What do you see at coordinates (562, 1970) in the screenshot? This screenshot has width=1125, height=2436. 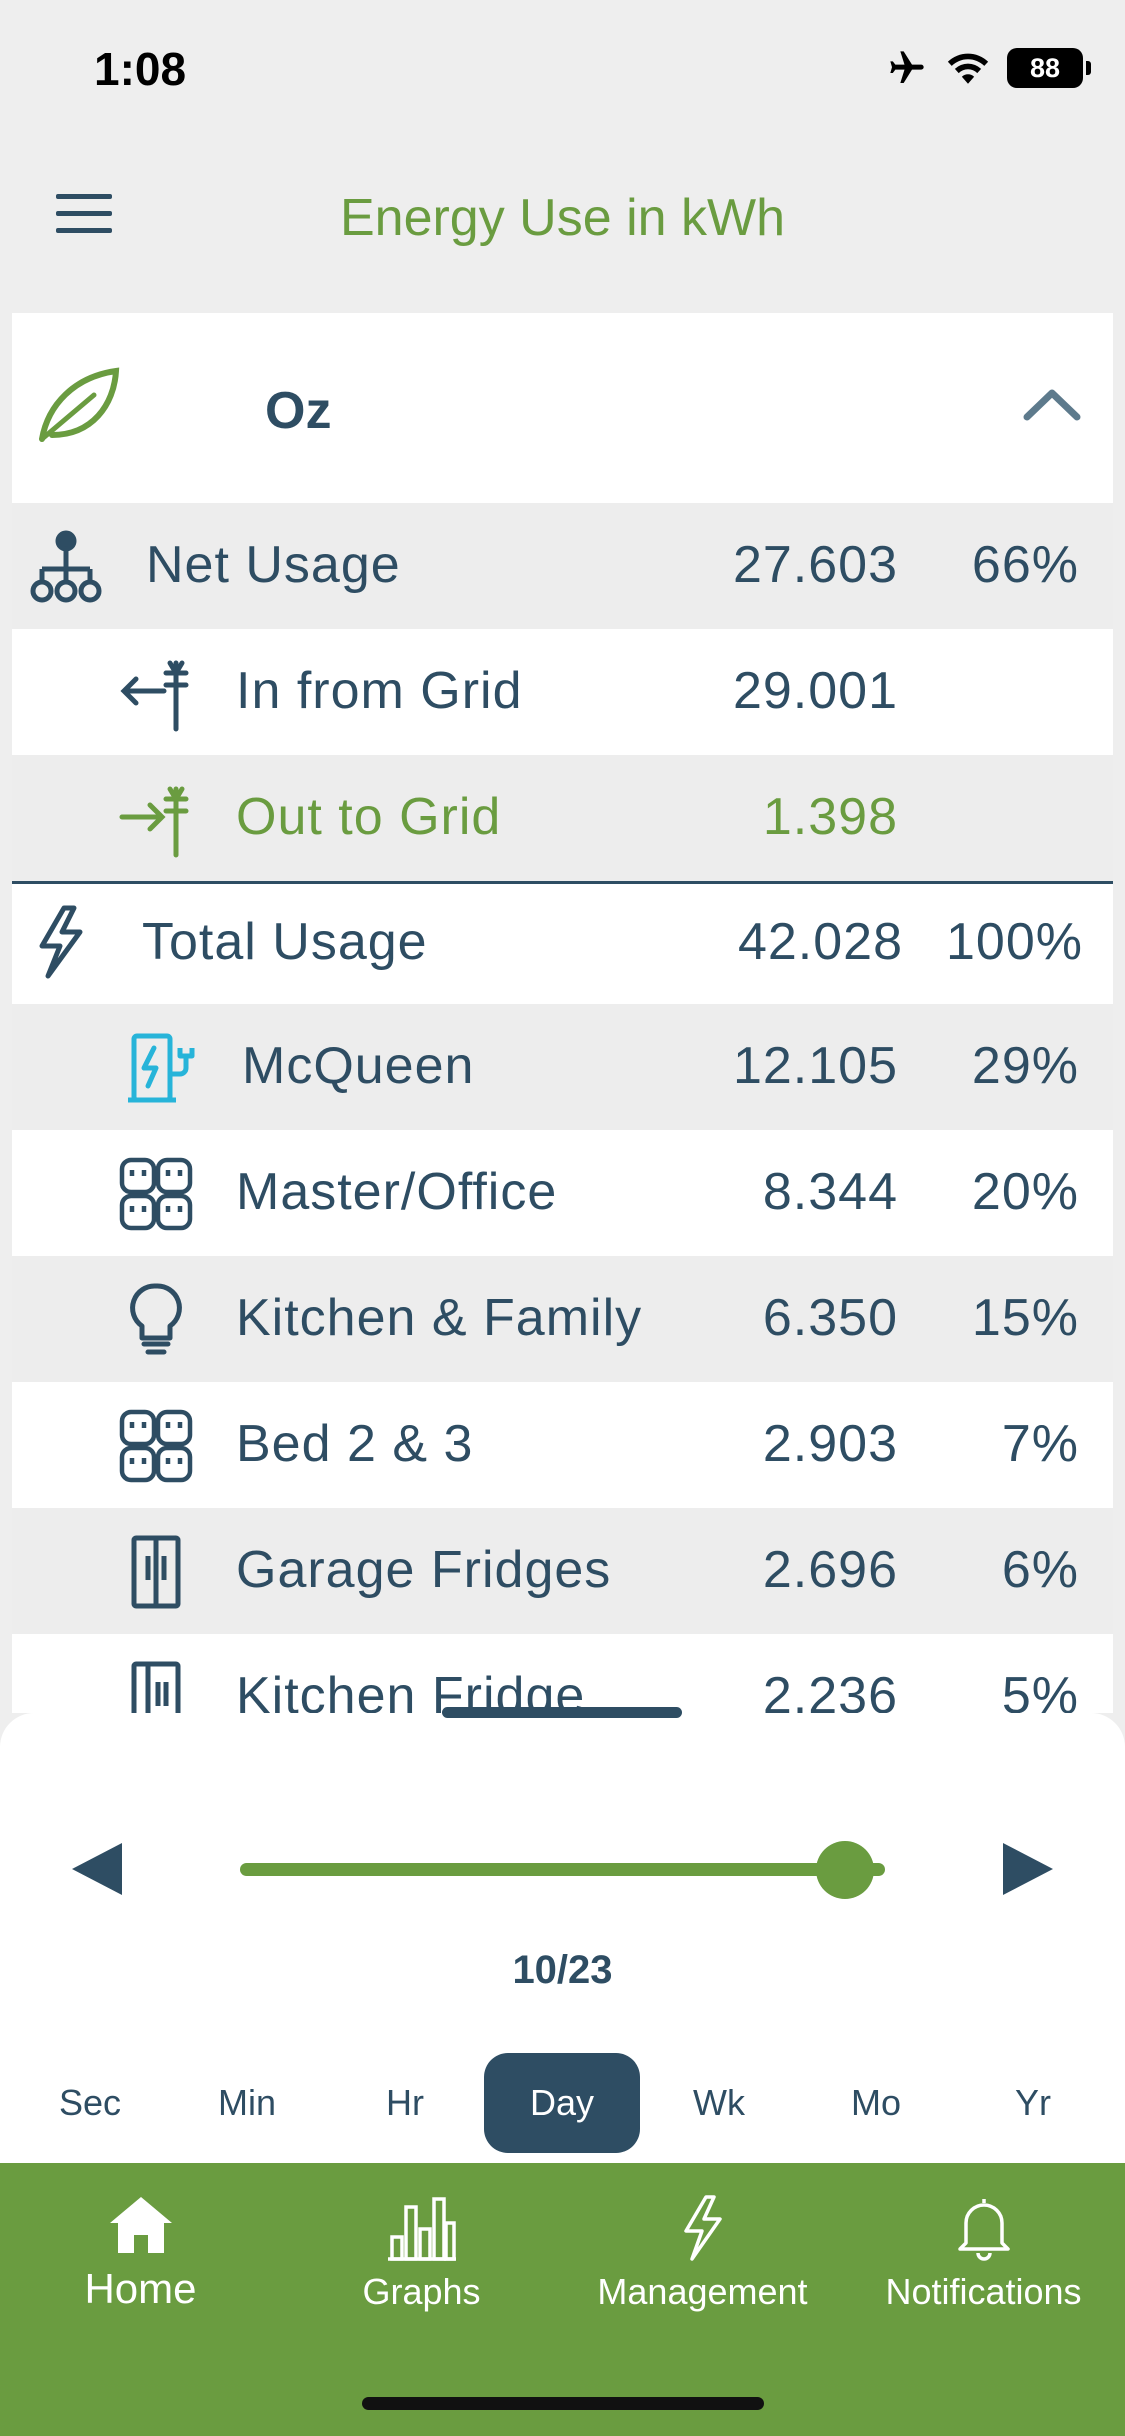 I see `selected-date: 10/23` at bounding box center [562, 1970].